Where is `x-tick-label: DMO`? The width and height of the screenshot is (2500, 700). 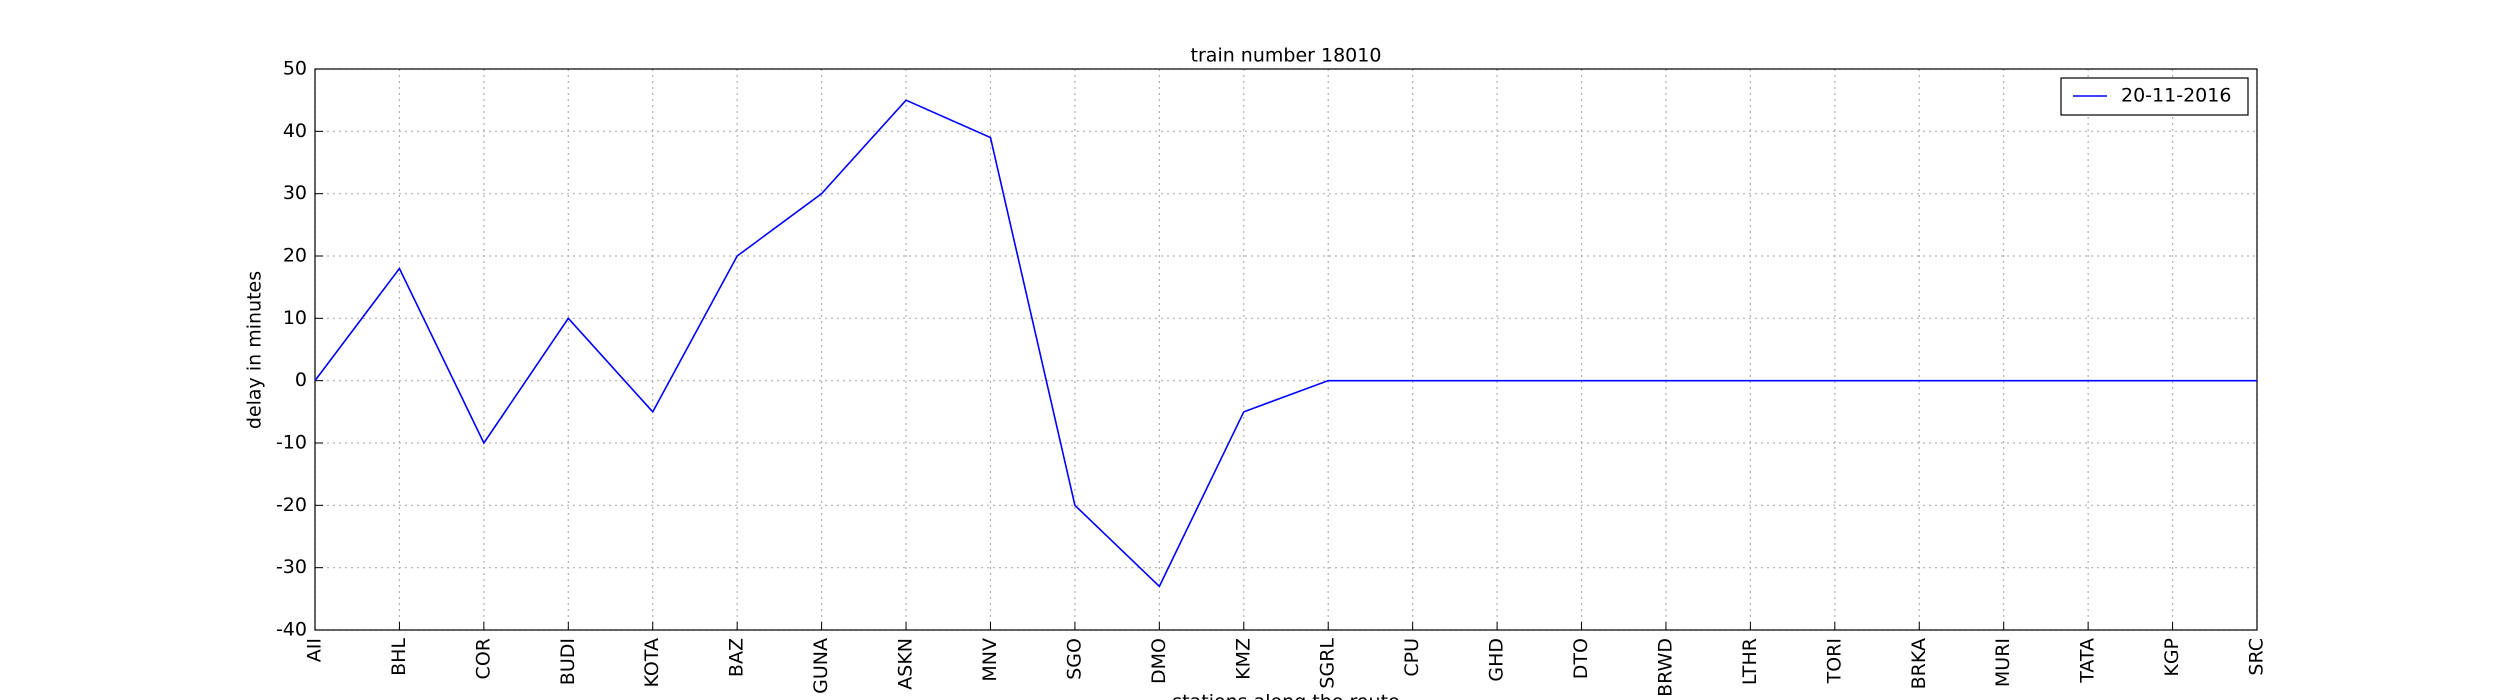
x-tick-label: DMO is located at coordinates (1159, 661).